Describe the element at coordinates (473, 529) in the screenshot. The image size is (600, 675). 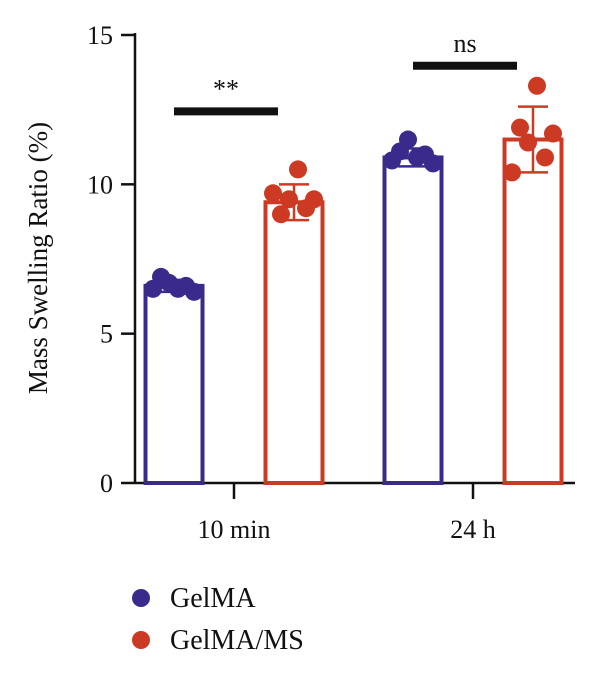
I see `x-tick-label: 24 h` at that location.